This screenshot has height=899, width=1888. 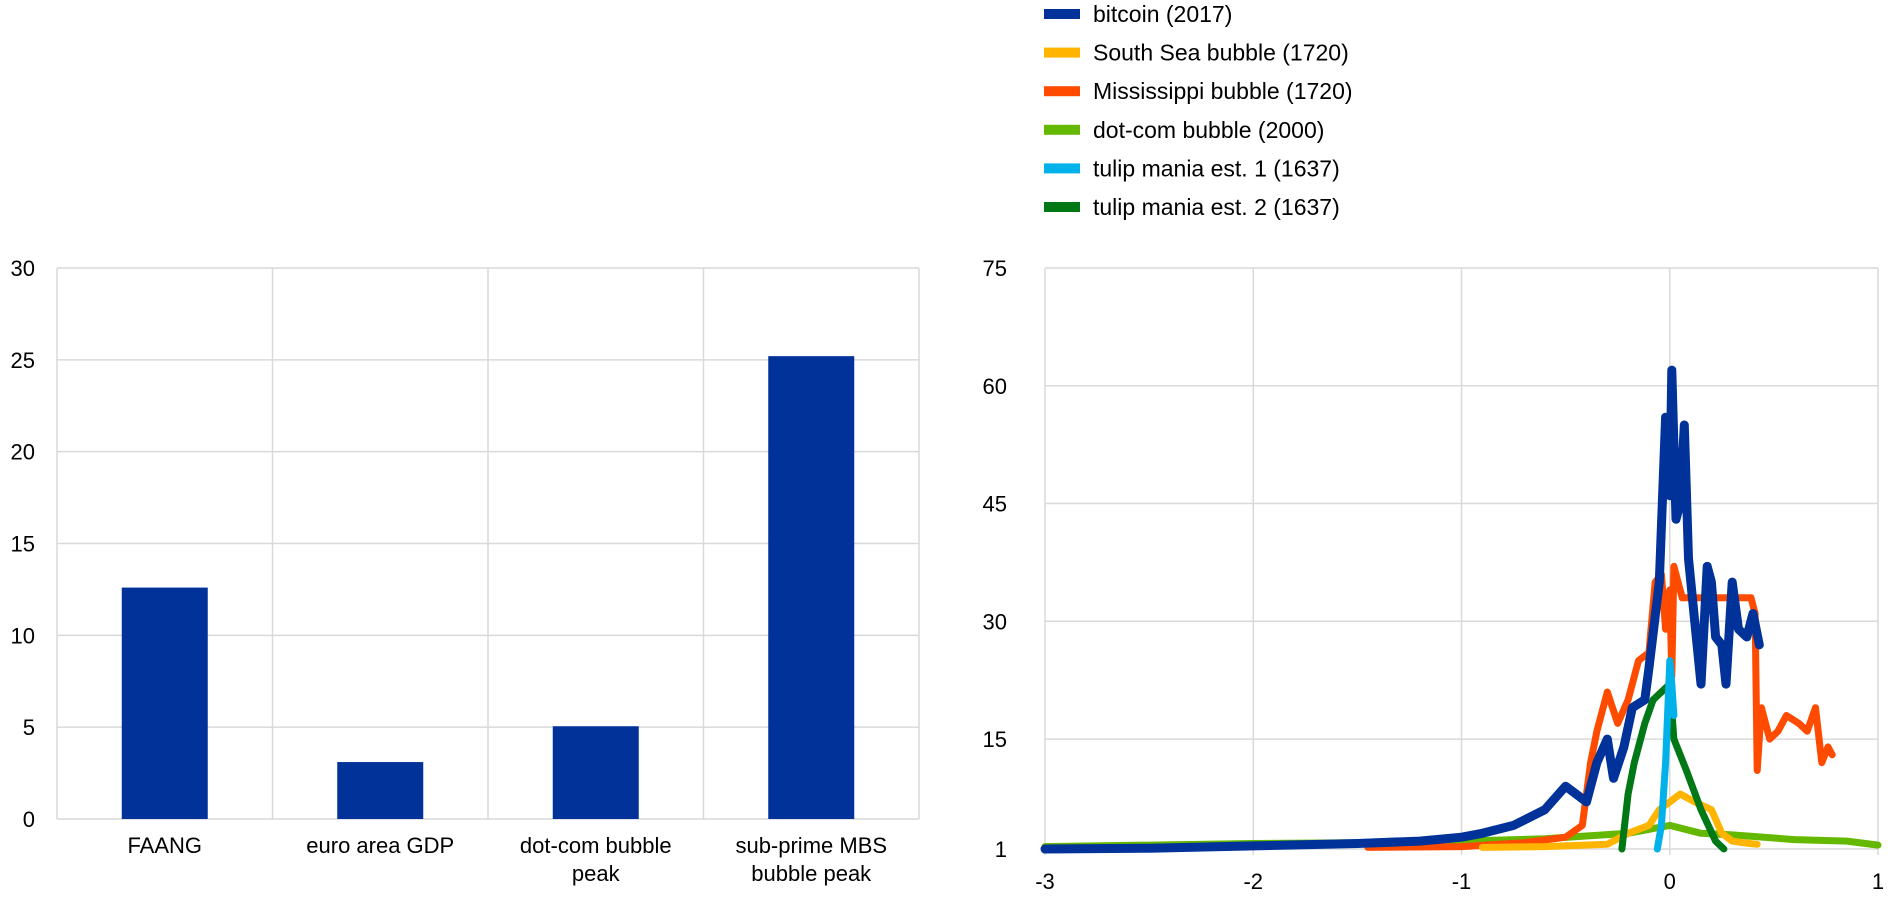 I want to click on x-tick-label: -3, so click(x=1045, y=881).